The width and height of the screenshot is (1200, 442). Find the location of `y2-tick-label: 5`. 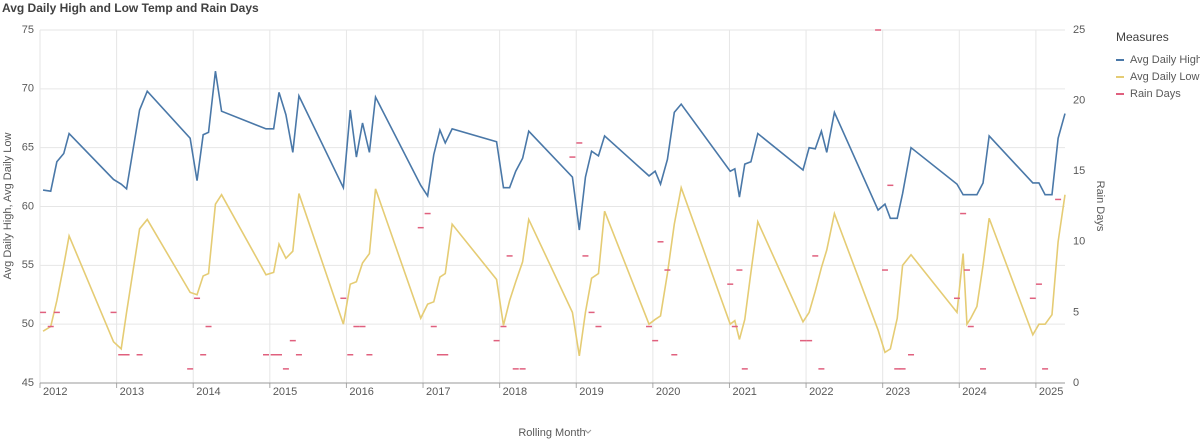

y2-tick-label: 5 is located at coordinates (1076, 312).